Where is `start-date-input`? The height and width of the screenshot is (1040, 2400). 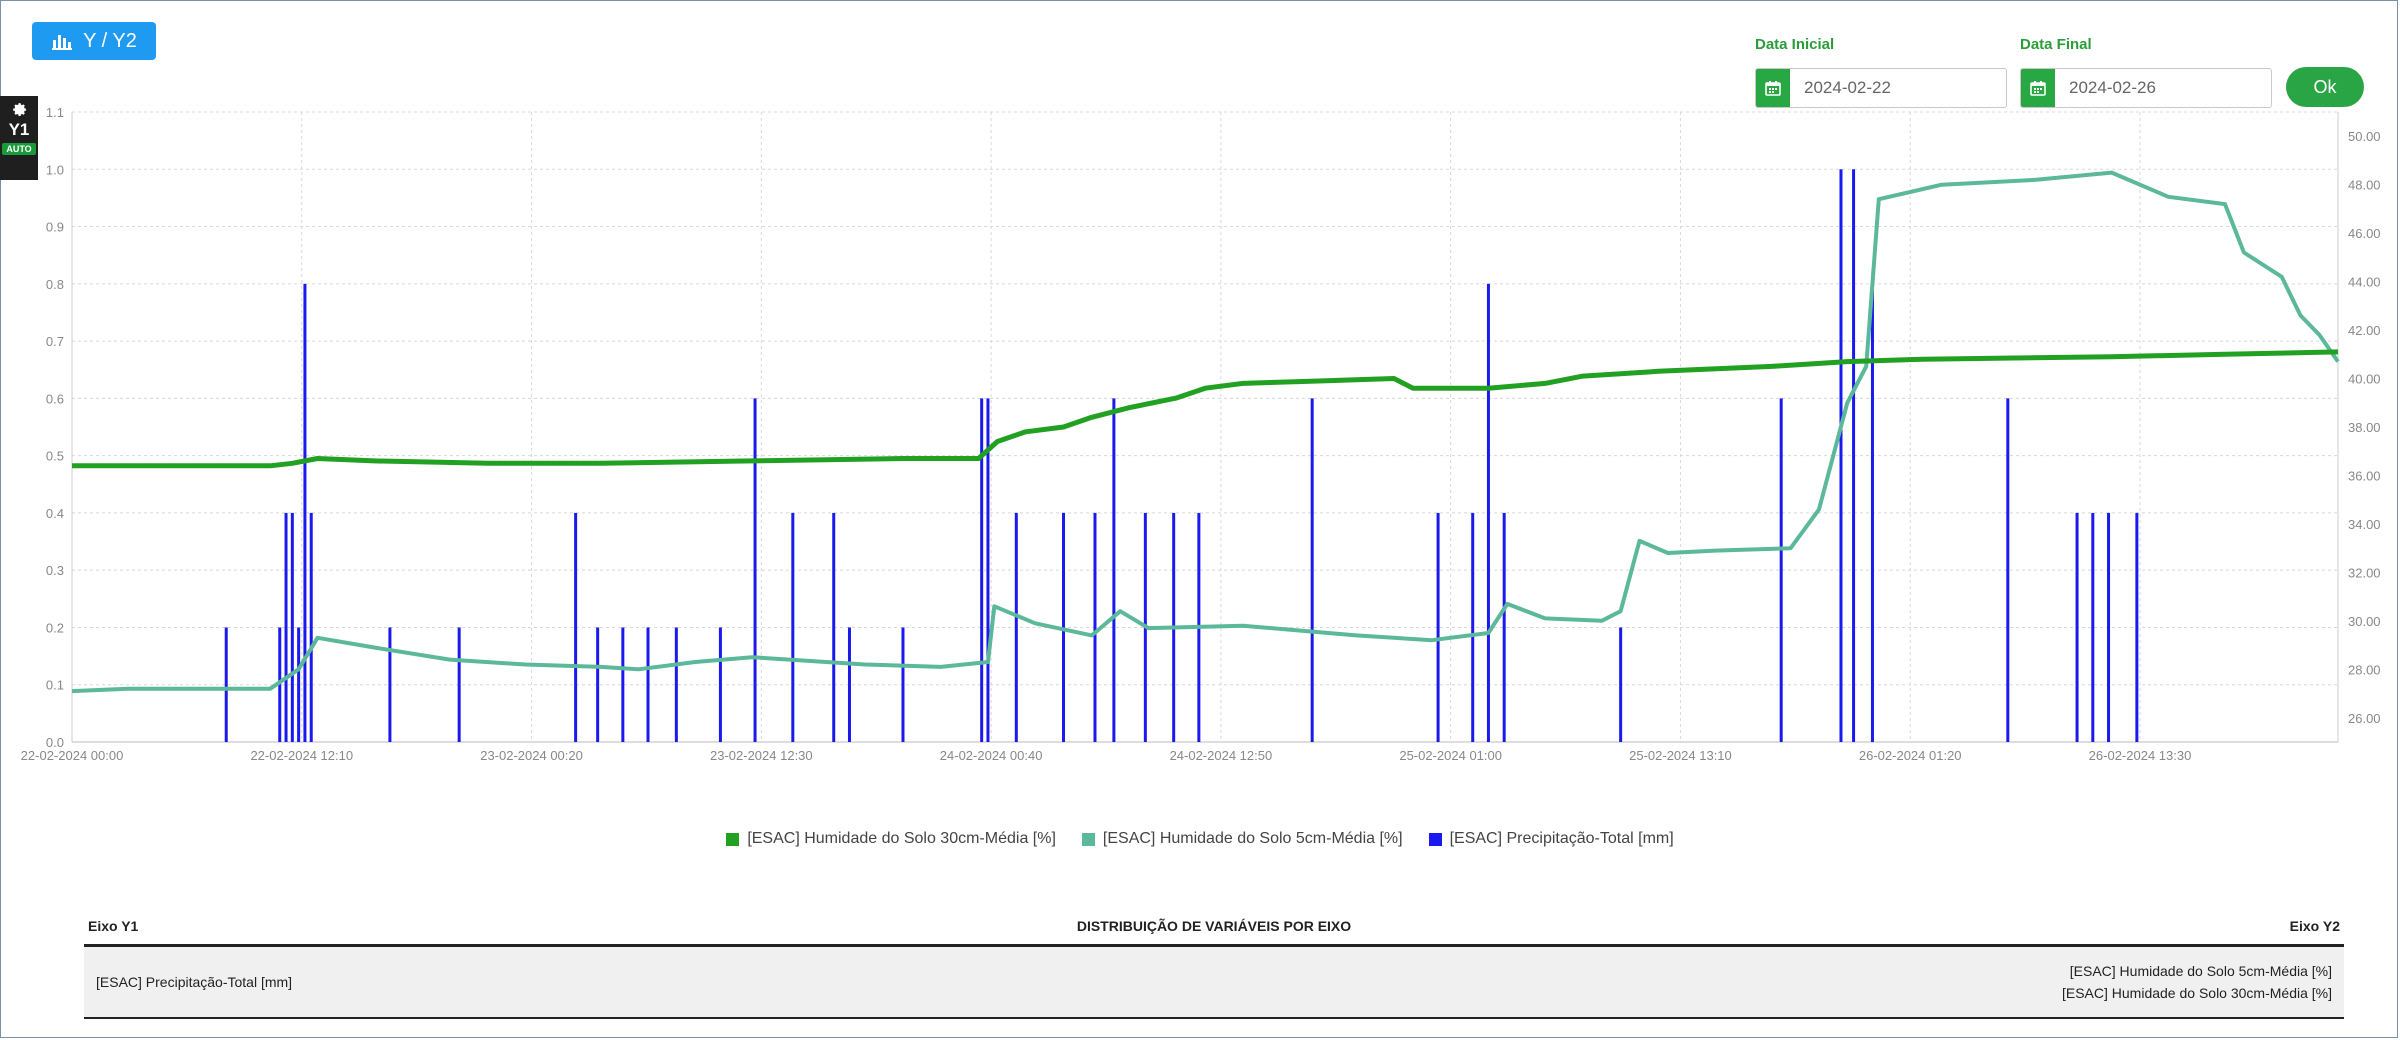
start-date-input is located at coordinates (1898, 88).